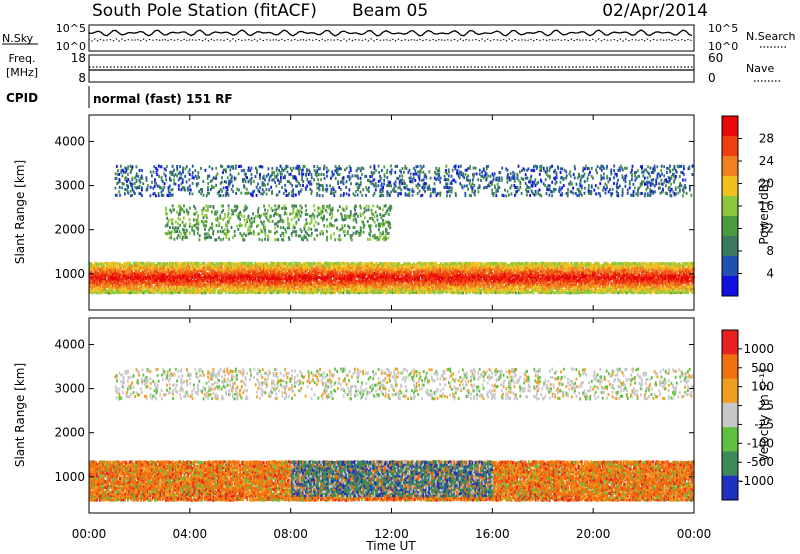 This screenshot has height=554, width=800. What do you see at coordinates (204, 11) in the screenshot?
I see `chart-title: South Pole Station (fitACF)` at bounding box center [204, 11].